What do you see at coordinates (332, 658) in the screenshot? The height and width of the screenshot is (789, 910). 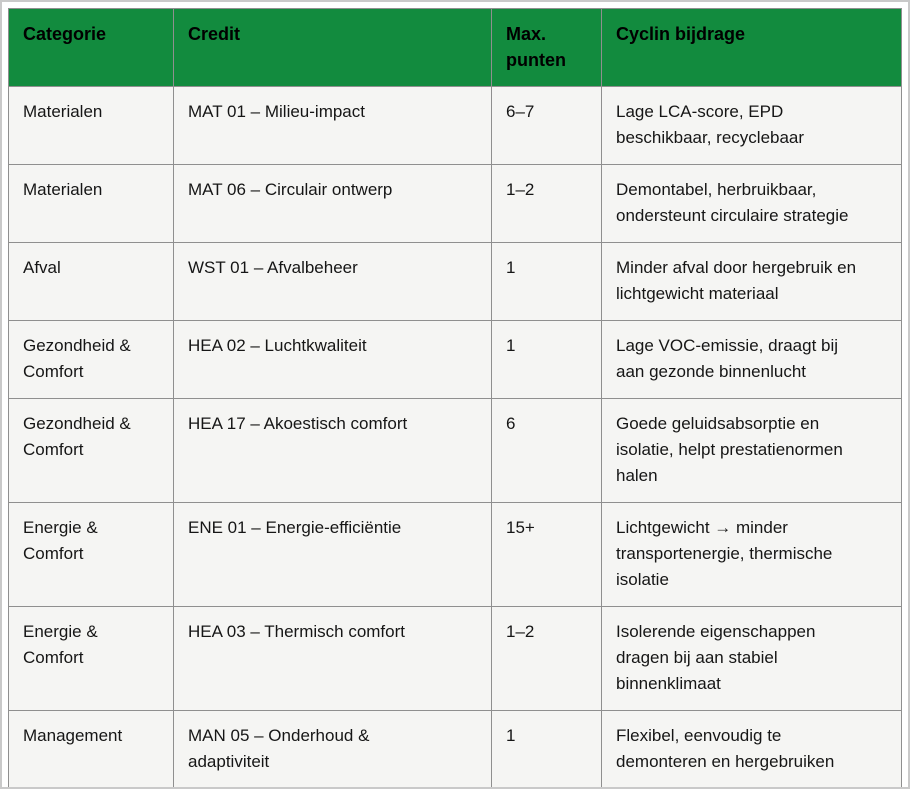 I see `credit-cell: HEA 03 – Thermisch comfort` at bounding box center [332, 658].